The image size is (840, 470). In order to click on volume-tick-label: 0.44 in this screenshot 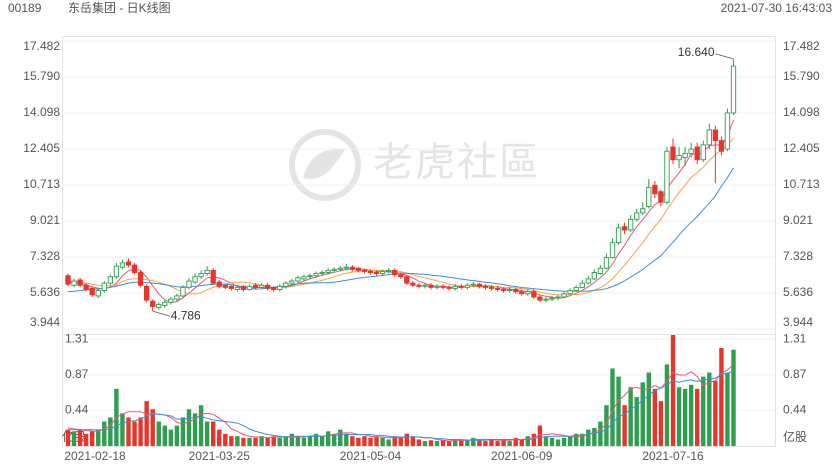, I will do `click(77, 409)`.